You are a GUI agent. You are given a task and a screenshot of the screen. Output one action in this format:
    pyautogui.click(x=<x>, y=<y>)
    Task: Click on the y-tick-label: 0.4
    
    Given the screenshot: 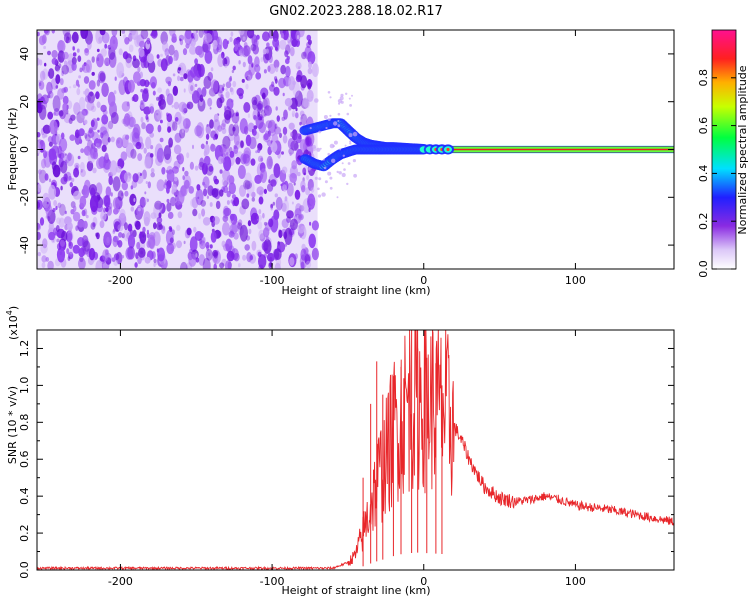 What is the action you would take?
    pyautogui.click(x=24, y=496)
    